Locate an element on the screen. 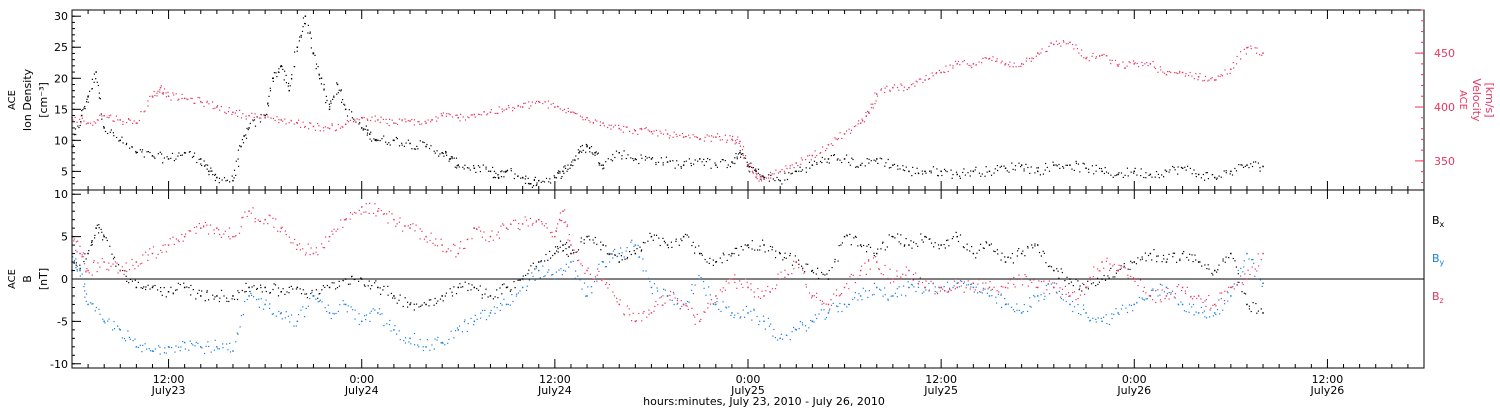 The image size is (1500, 410). legend-bz-main: B is located at coordinates (1436, 296).